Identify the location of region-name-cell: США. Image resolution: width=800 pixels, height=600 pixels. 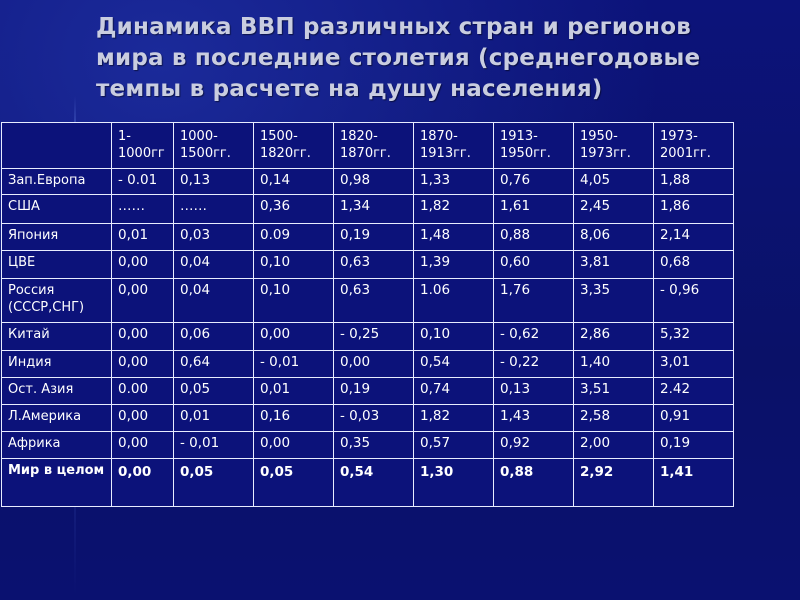
(56, 209).